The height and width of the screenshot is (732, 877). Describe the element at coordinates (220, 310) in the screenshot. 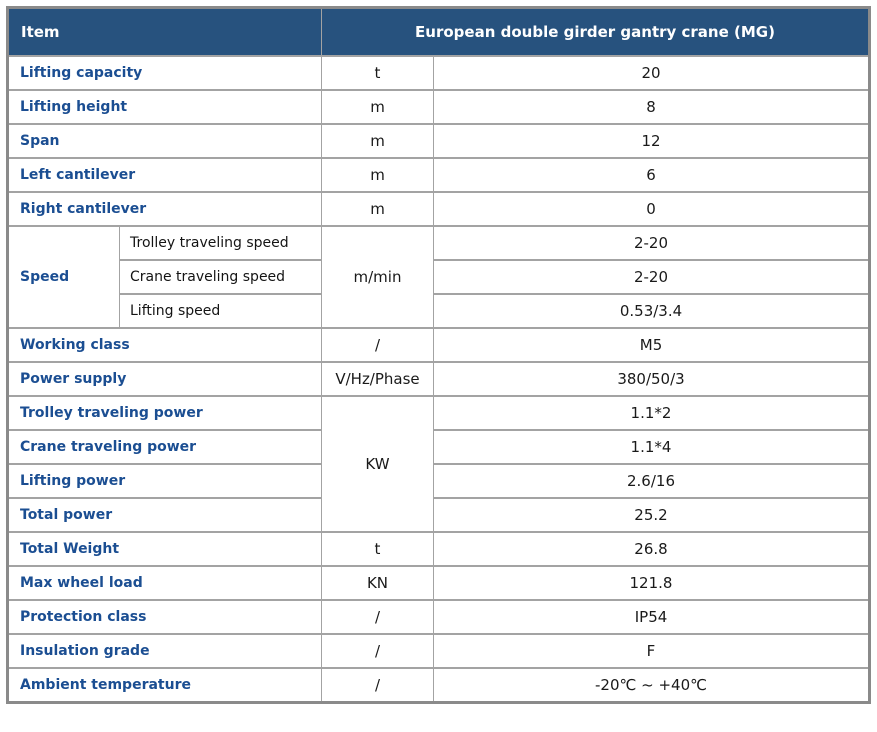

I see `row-sublabel-cell: Lifting speed` at that location.